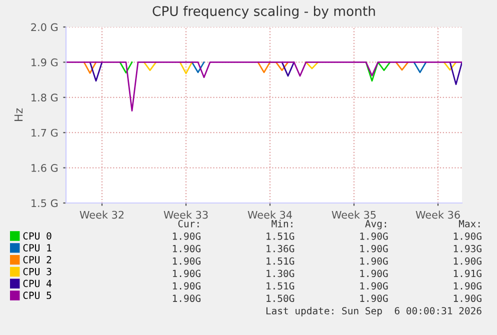 This screenshot has width=497, height=335. Describe the element at coordinates (45, 132) in the screenshot. I see `y-tick-label: 1.7 G` at that location.